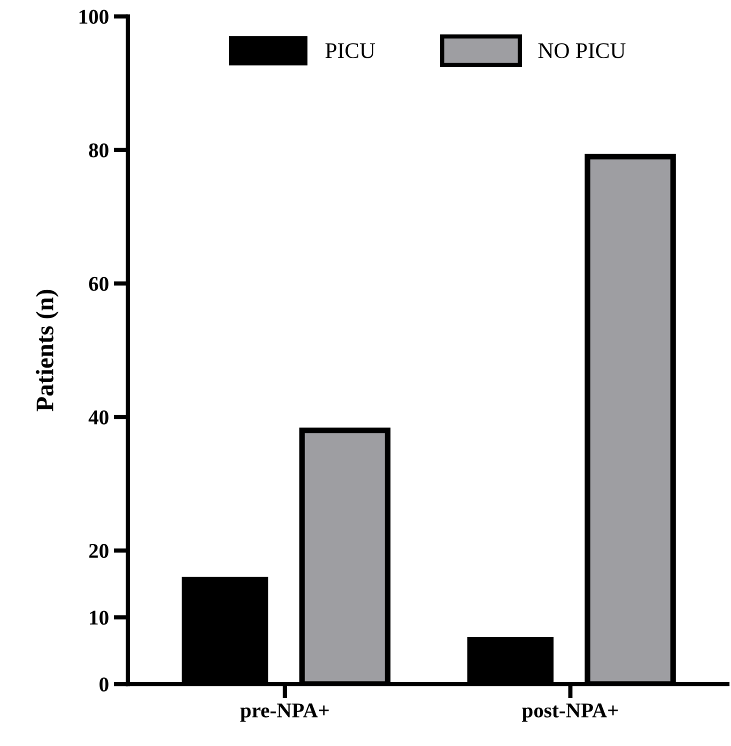 This screenshot has height=746, width=731. Describe the element at coordinates (99, 617) in the screenshot. I see `y-tick-label: 10` at that location.